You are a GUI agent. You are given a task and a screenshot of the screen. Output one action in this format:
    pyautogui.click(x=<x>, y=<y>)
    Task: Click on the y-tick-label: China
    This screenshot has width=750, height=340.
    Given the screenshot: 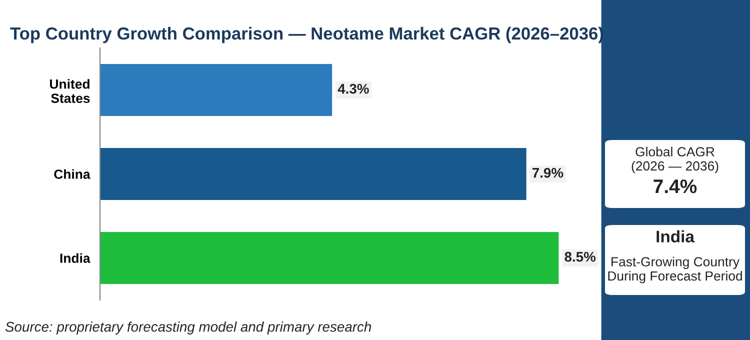 What is the action you would take?
    pyautogui.click(x=72, y=174)
    